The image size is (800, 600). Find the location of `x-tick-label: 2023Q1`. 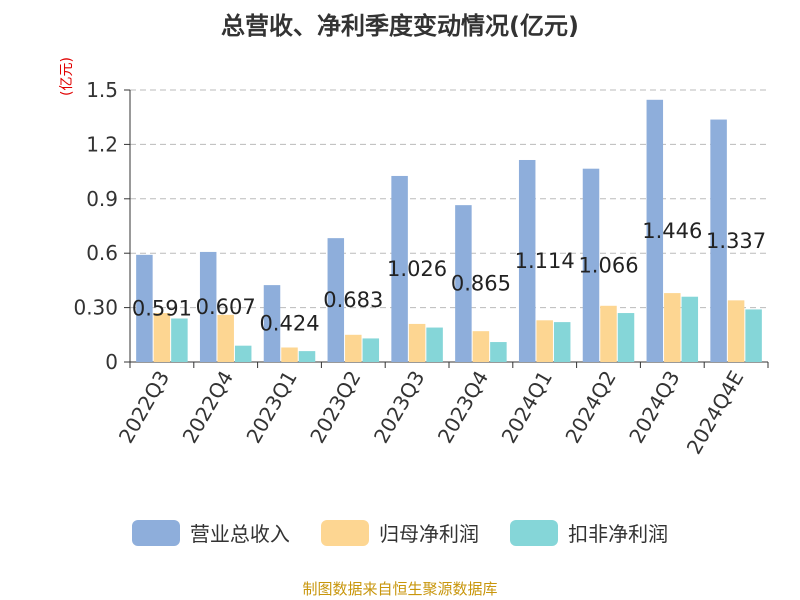

x-tick-label: 2023Q1 is located at coordinates (271, 407).